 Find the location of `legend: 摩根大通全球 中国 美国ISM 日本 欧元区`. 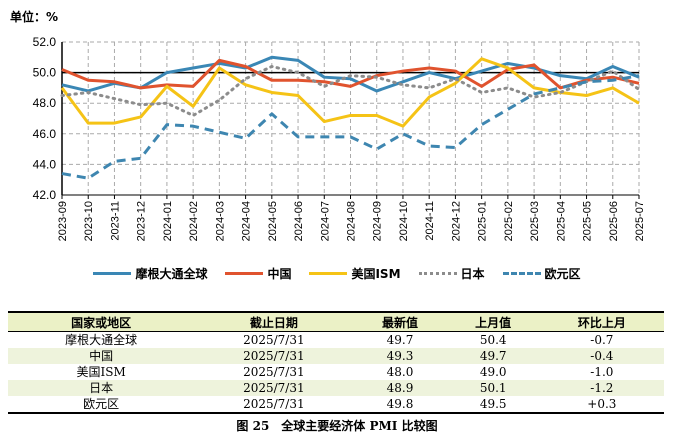

legend: 摩根大通全球 中国 美国ISM 日本 欧元区 is located at coordinates (337, 273).